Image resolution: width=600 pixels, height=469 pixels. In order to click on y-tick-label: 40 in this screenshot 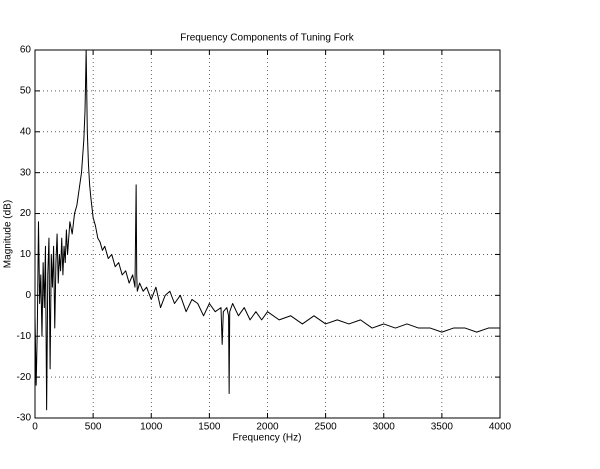, I will do `click(26, 131)`.